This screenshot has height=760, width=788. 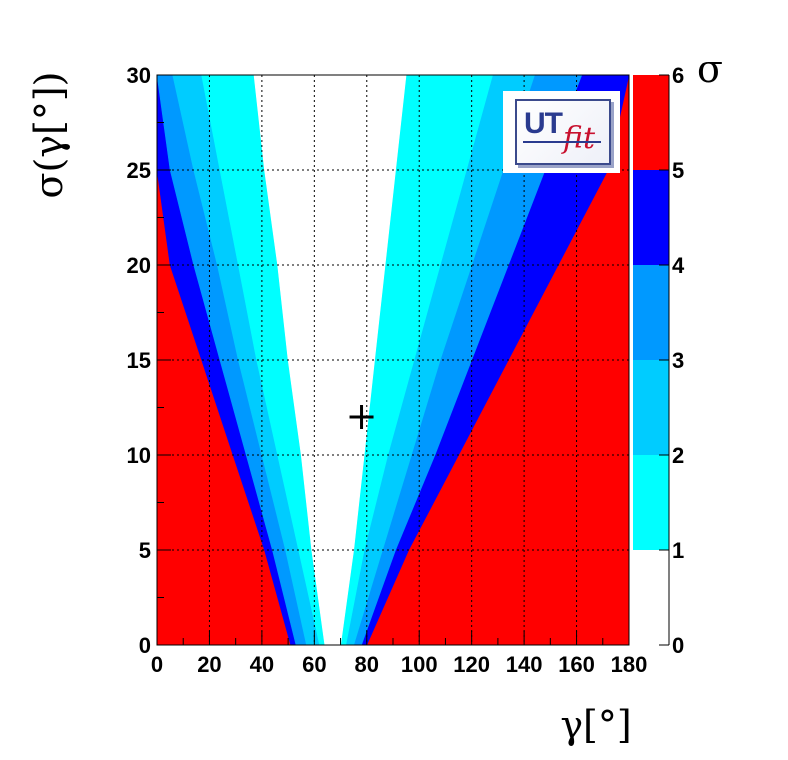 I want to click on y-axis-title: σ(γ[°]), so click(x=49, y=135).